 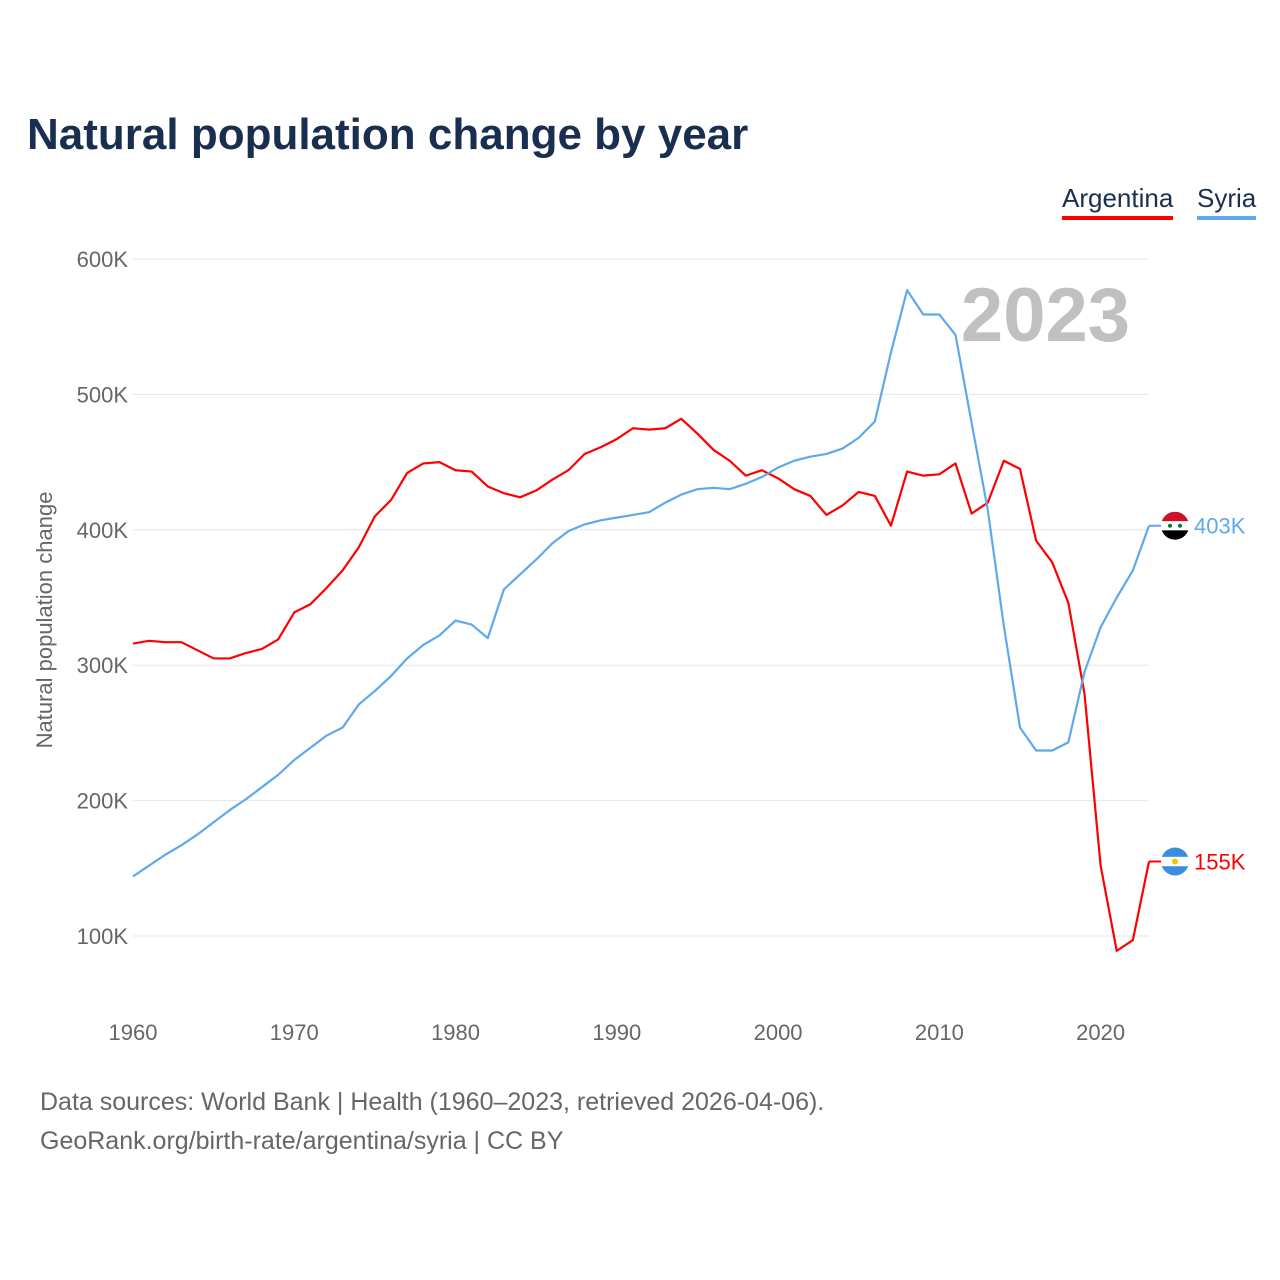 I want to click on x-tick-label: 1980, so click(x=455, y=1032).